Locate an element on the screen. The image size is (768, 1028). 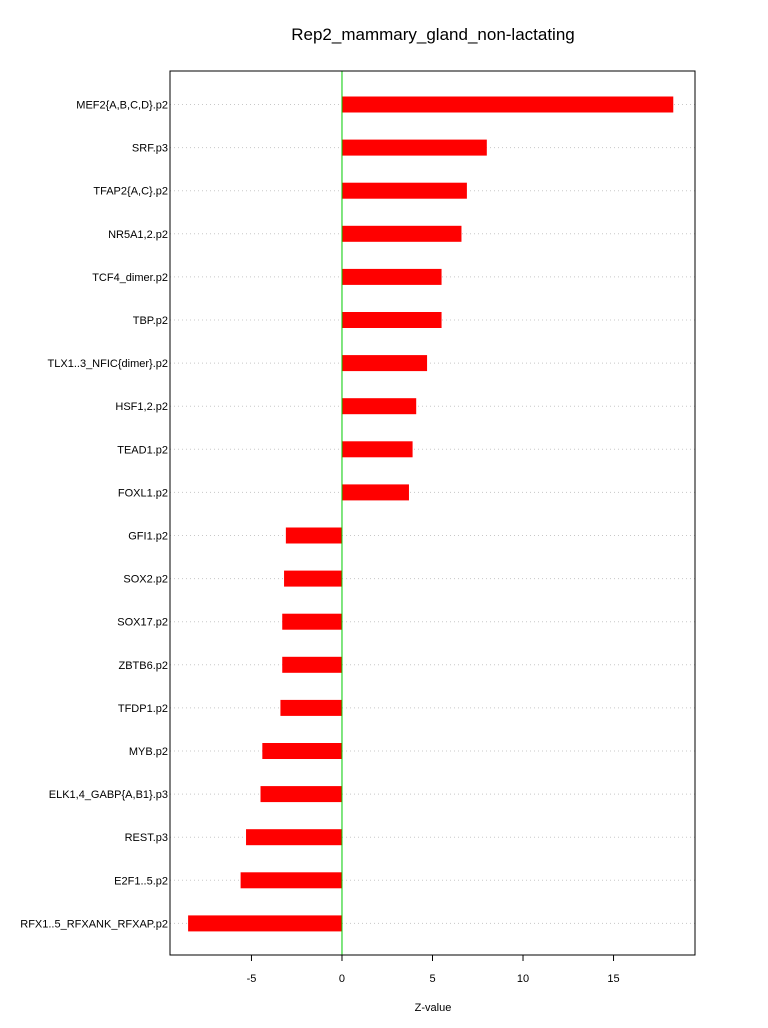
x-axis-title: Z-value is located at coordinates (433, 1008).